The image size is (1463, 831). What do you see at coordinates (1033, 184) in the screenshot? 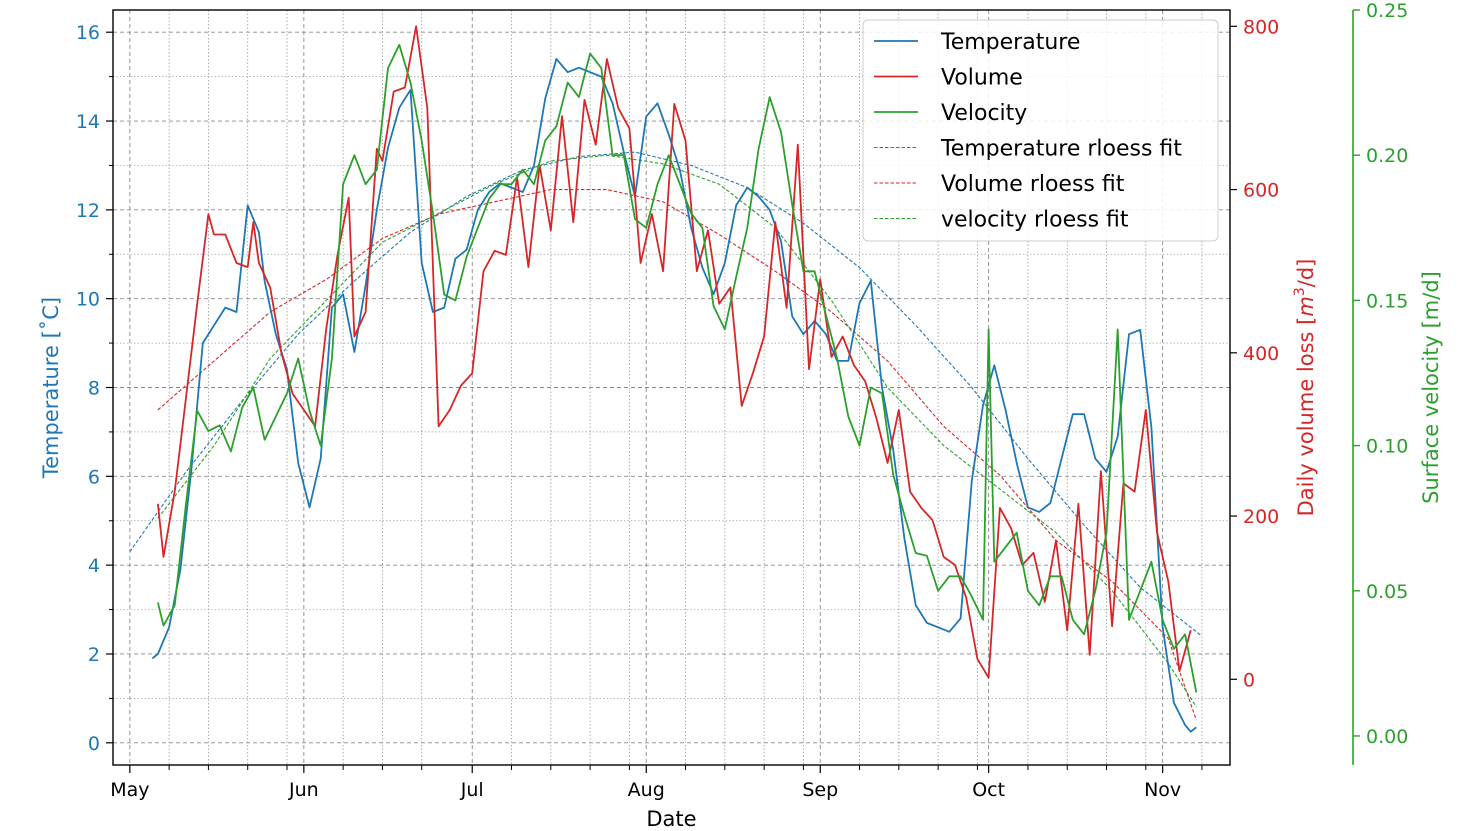
I see `legend-label: Volume rloess fit` at bounding box center [1033, 184].